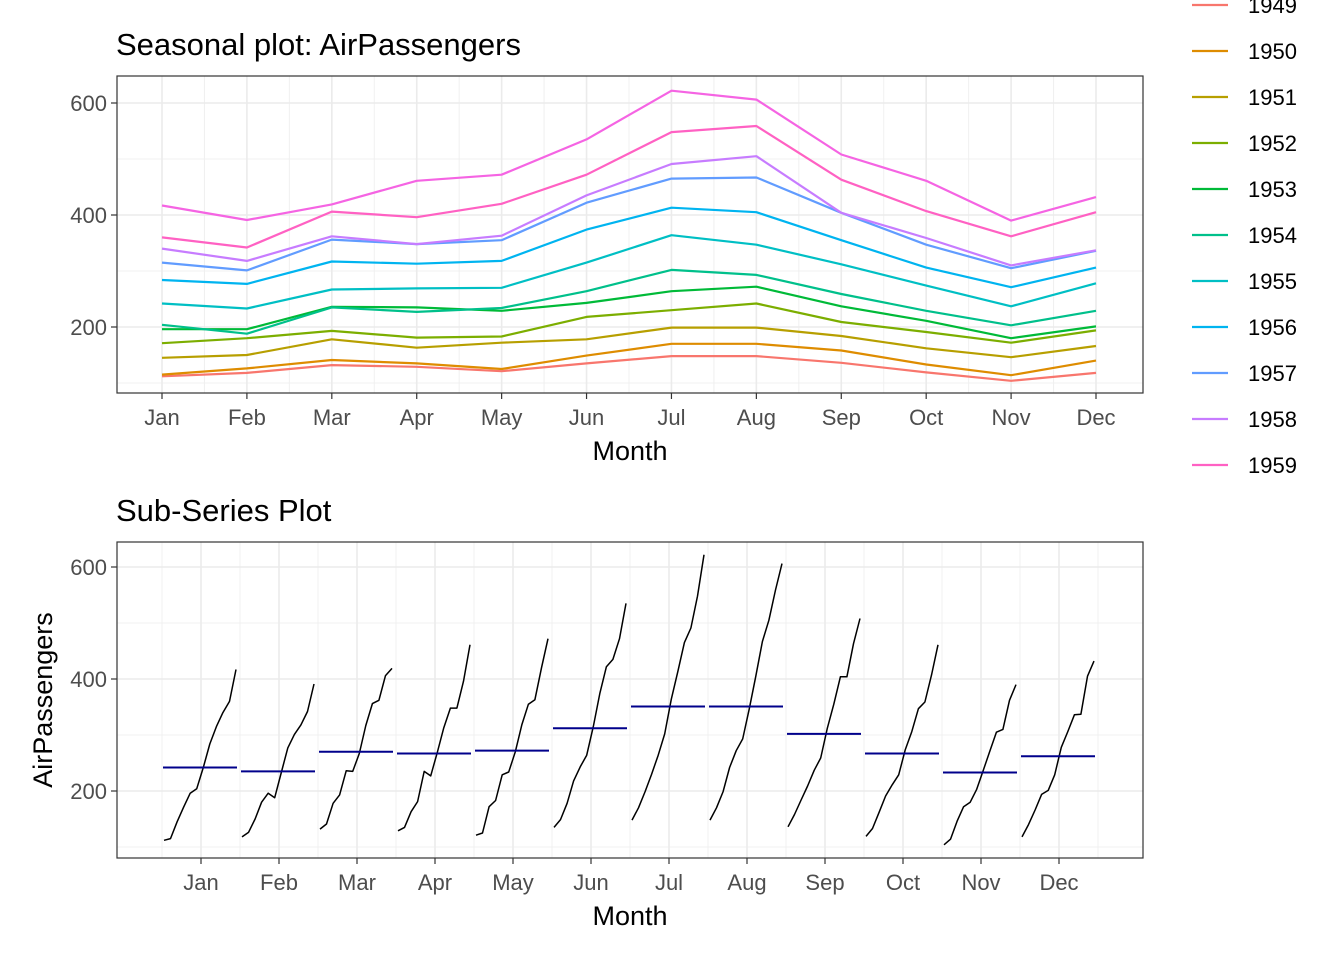 This screenshot has height=960, width=1344. Describe the element at coordinates (278, 760) in the screenshot. I see `subseries-line-Feb` at that location.